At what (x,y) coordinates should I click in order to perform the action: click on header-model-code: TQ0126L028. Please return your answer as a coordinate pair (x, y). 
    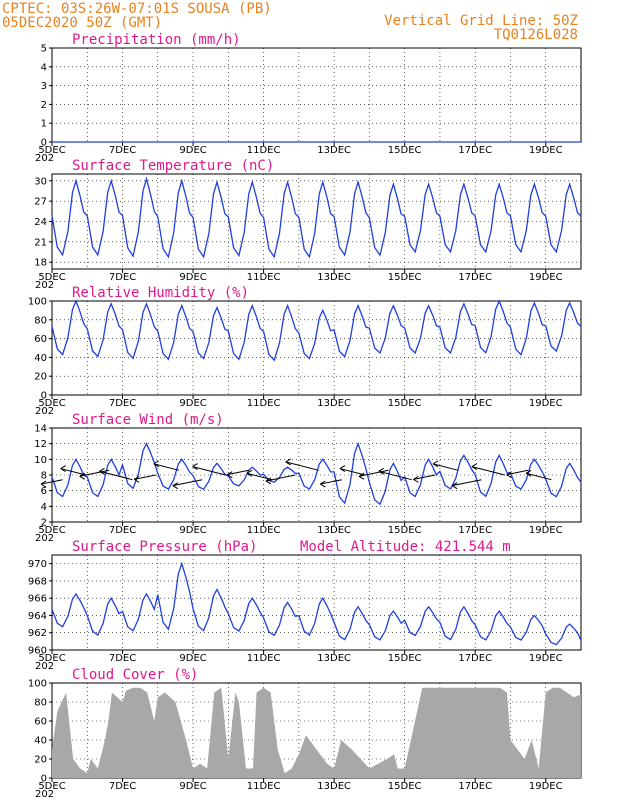
    Looking at the image, I should click on (536, 35).